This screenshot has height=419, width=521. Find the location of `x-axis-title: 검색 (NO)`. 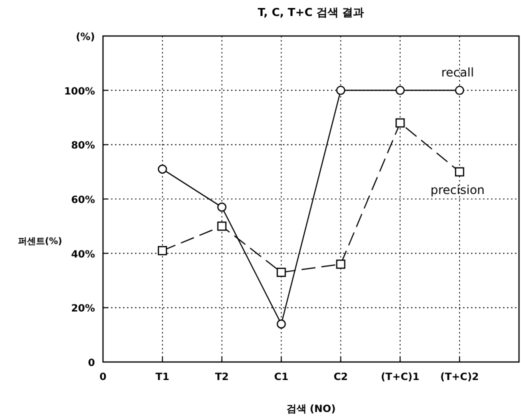

x-axis-title: 검색 (NO) is located at coordinates (311, 409).